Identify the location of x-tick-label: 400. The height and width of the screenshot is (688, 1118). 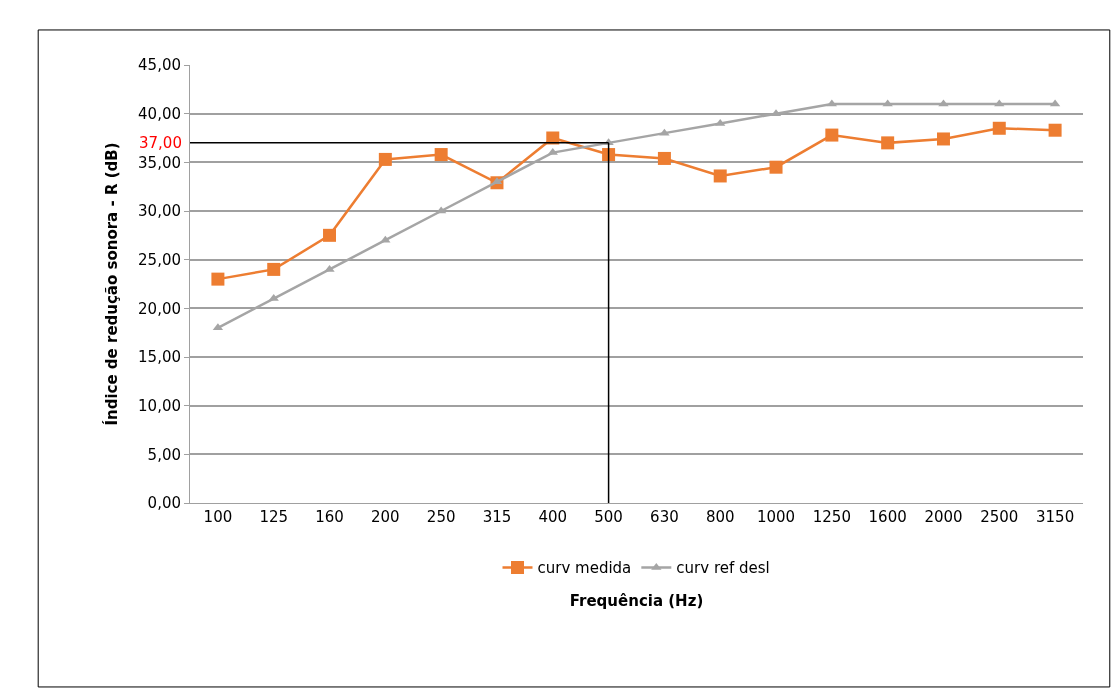
(553, 517).